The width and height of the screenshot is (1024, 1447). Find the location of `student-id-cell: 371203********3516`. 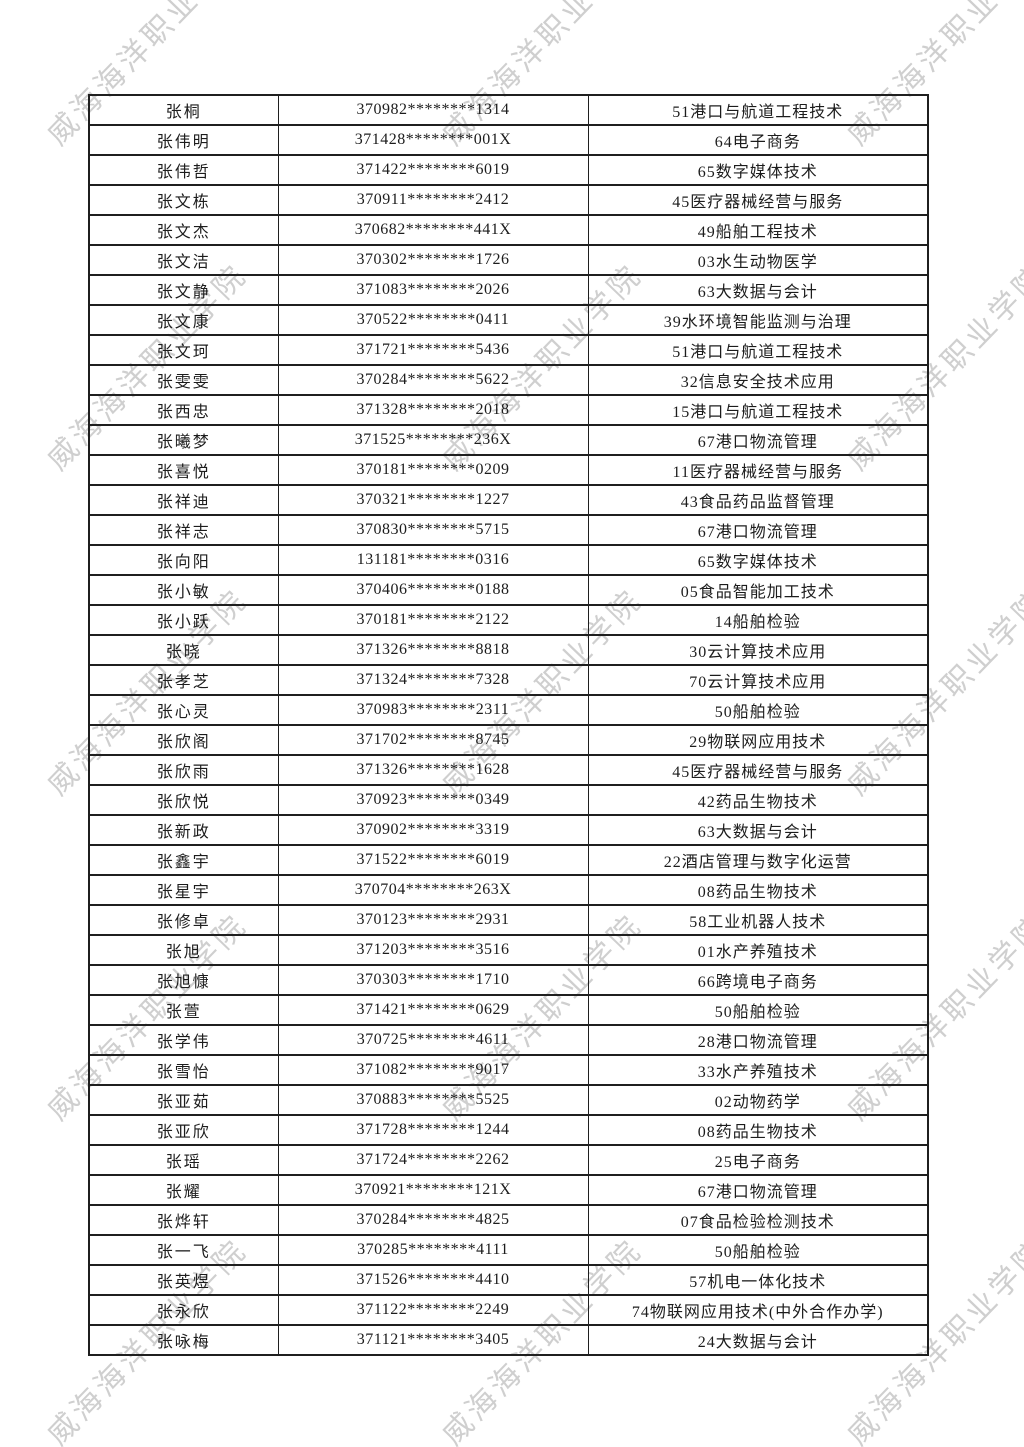

student-id-cell: 371203********3516 is located at coordinates (433, 950).